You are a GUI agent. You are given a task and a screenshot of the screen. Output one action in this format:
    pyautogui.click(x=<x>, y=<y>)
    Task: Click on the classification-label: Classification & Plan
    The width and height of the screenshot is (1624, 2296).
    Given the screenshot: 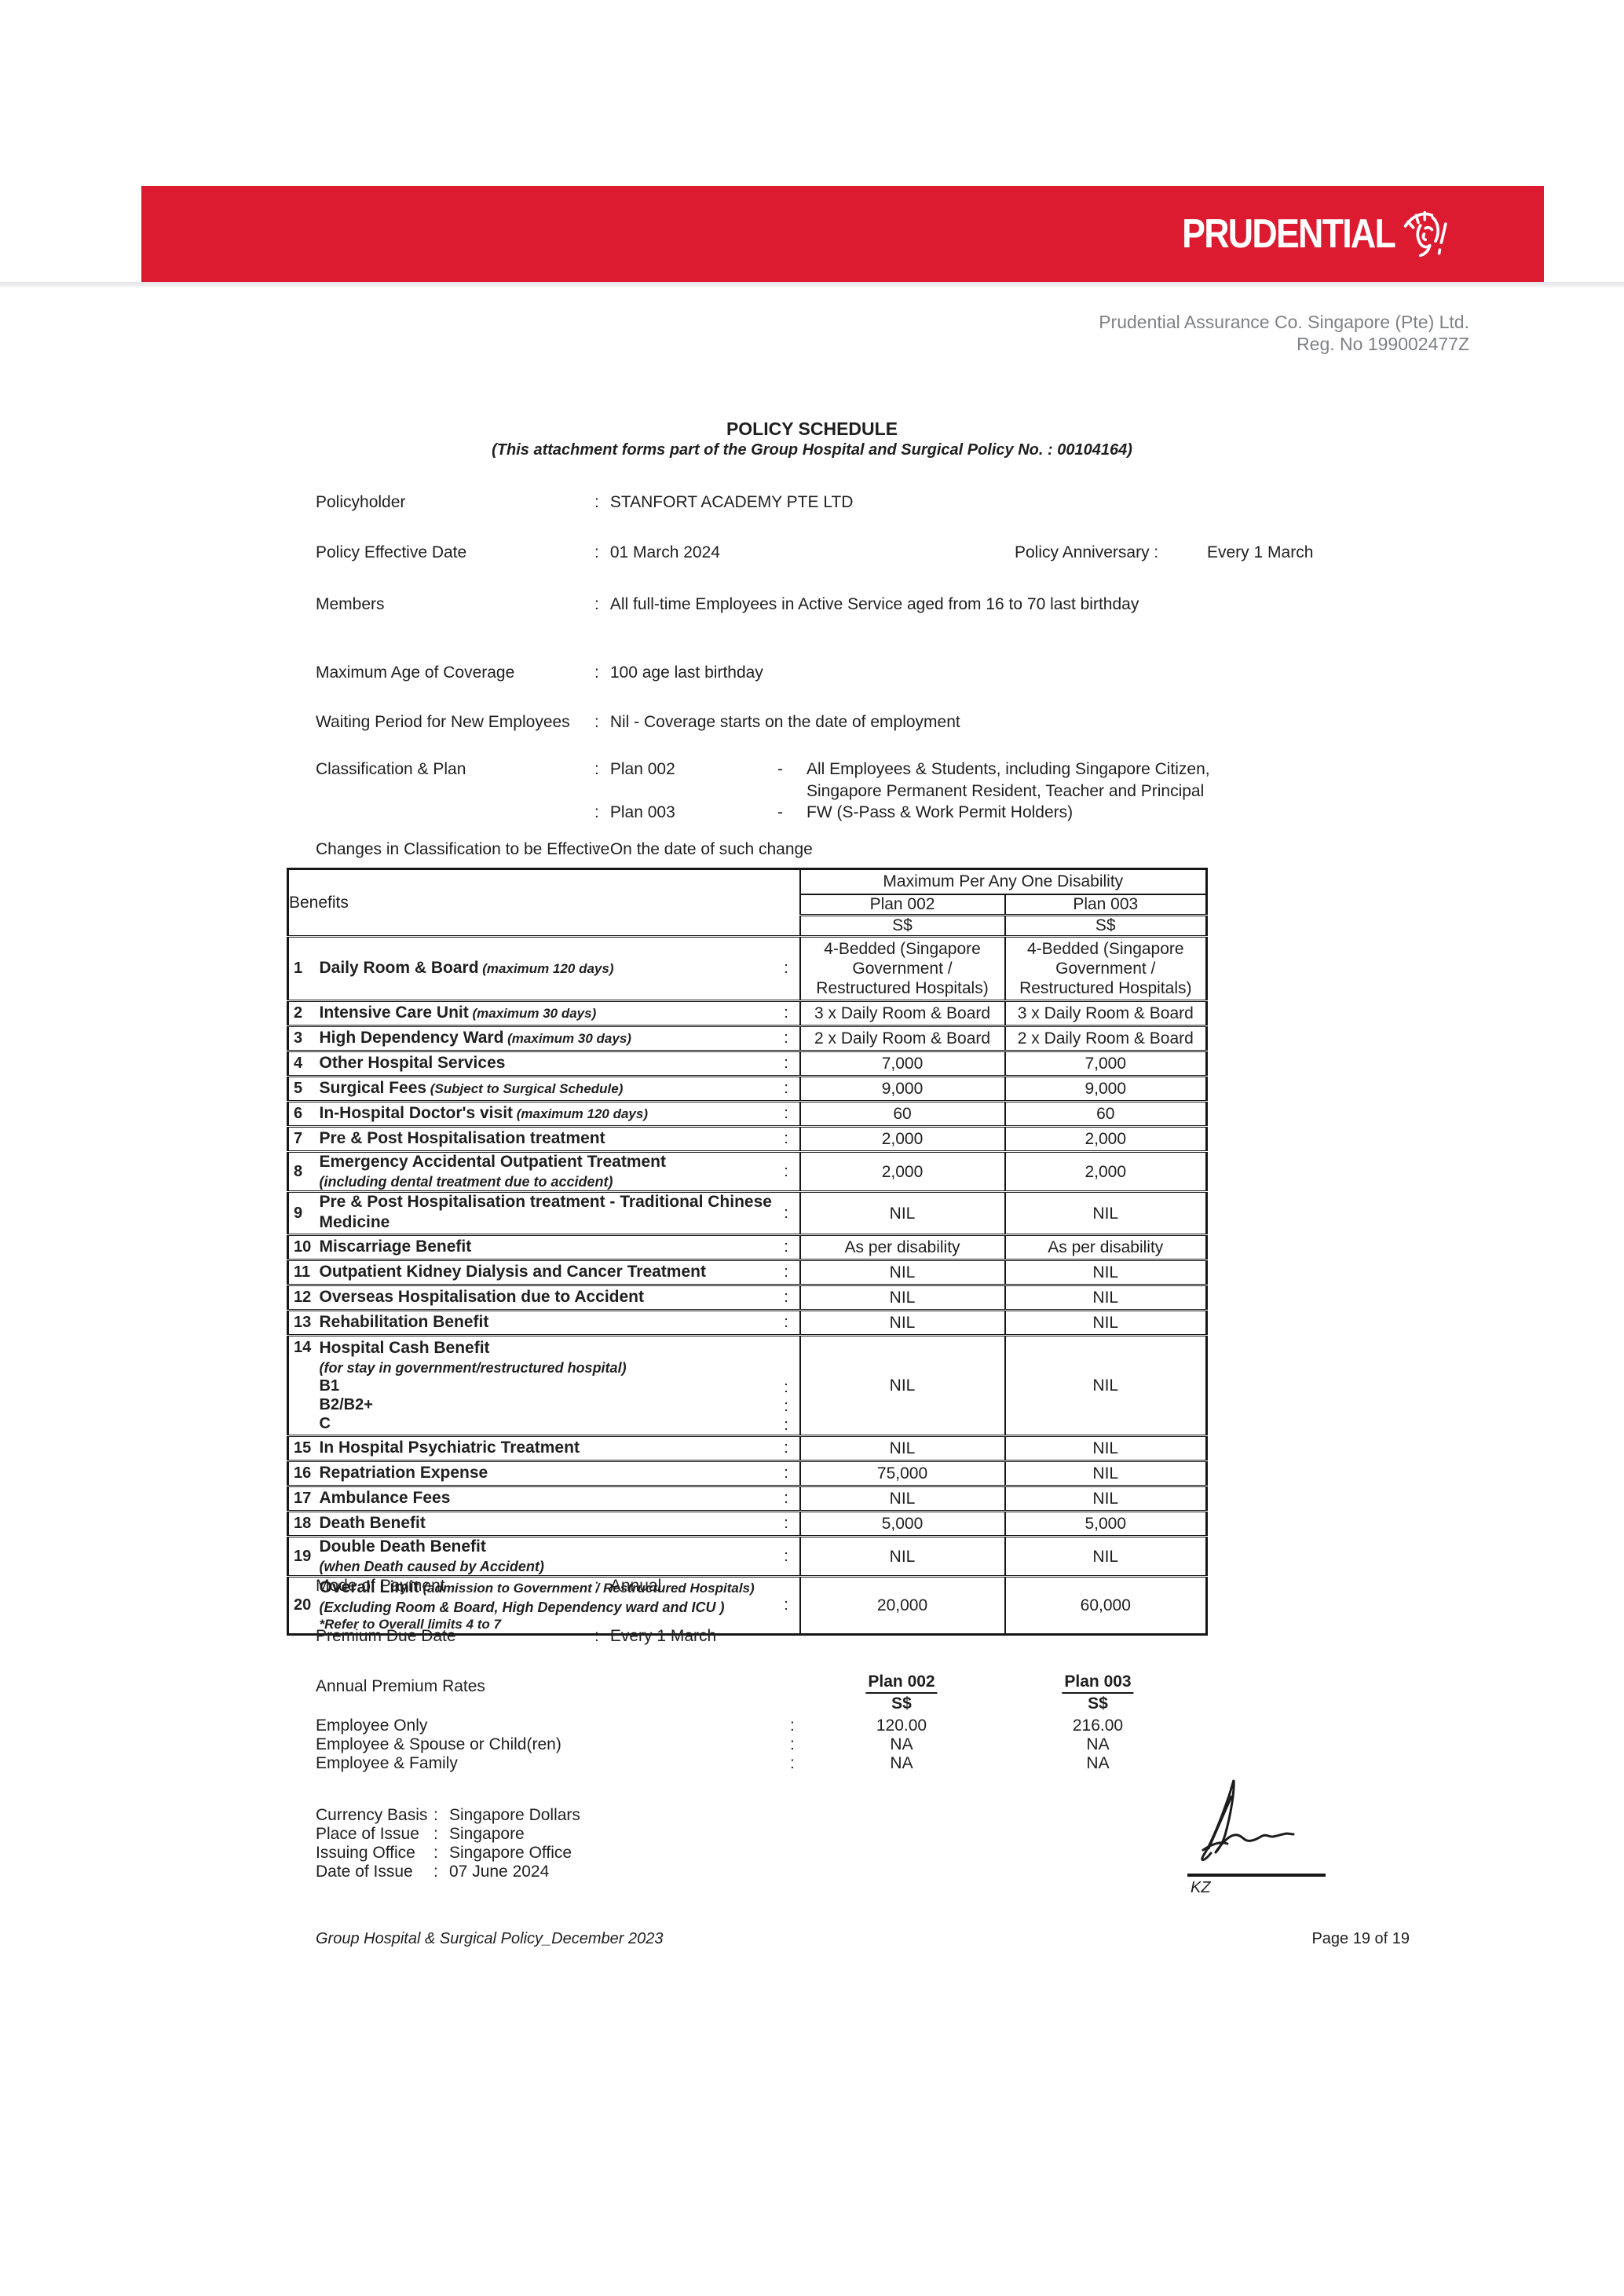 What is the action you would take?
    pyautogui.click(x=391, y=769)
    